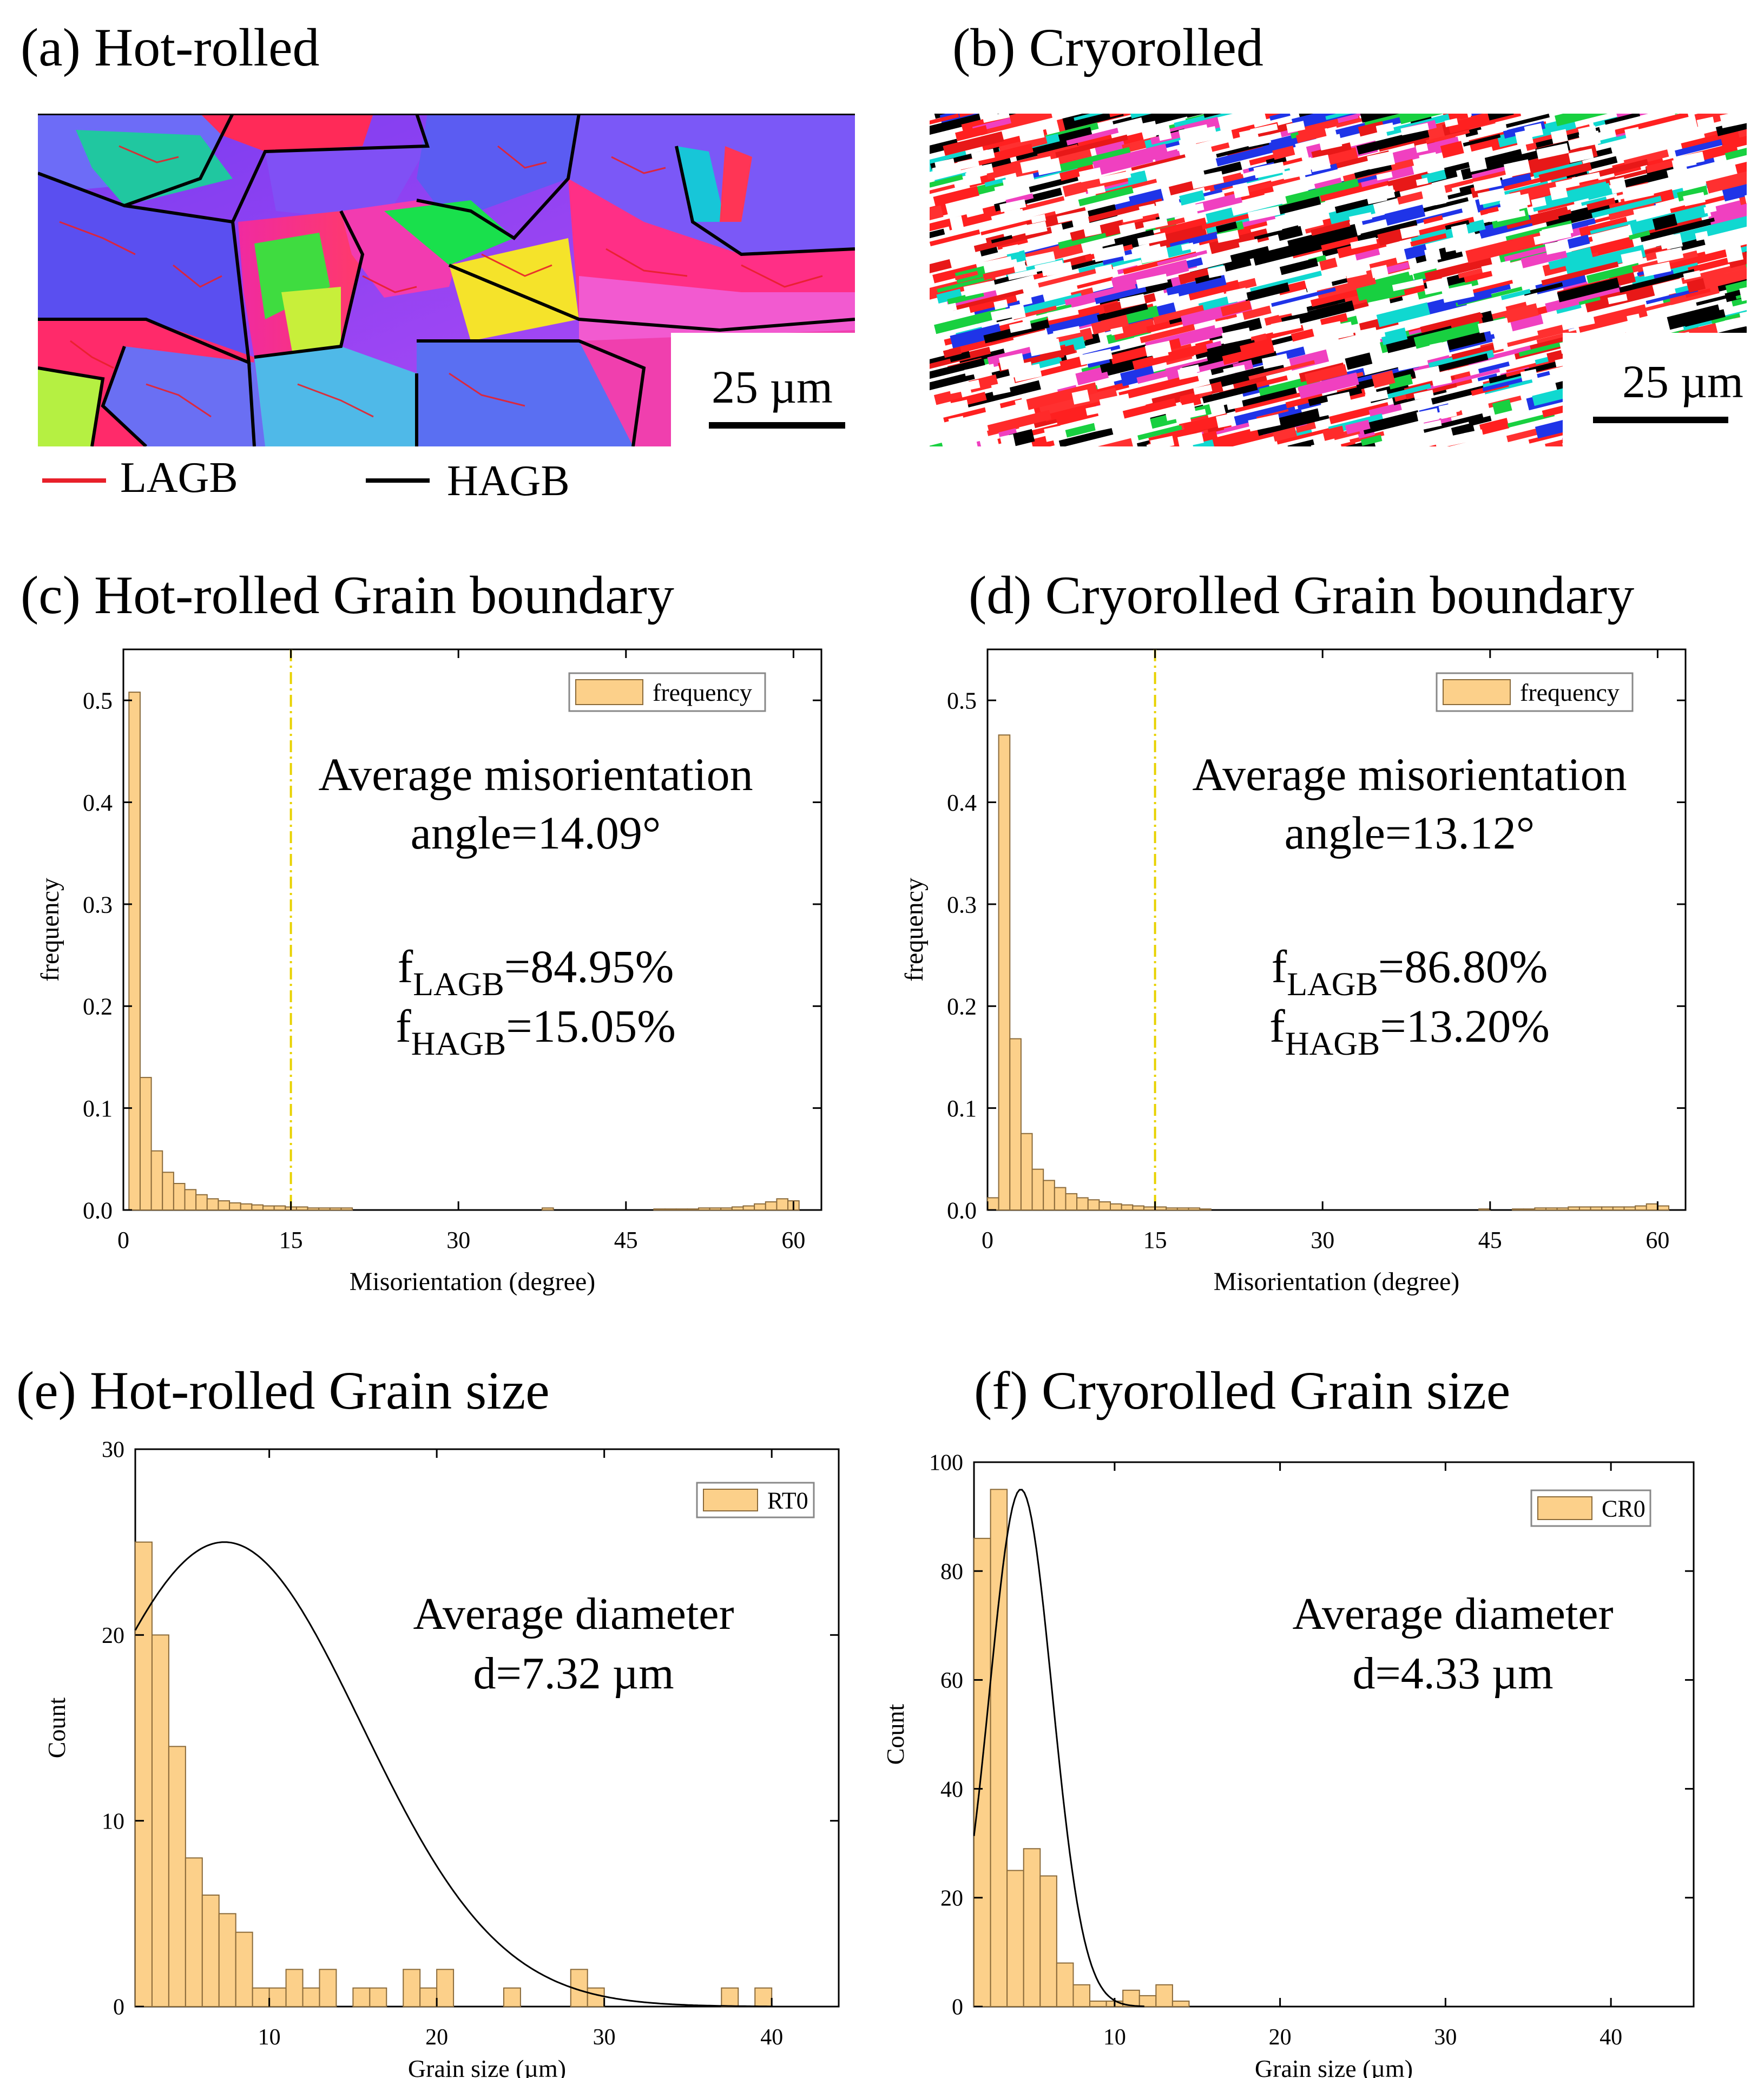 This screenshot has height=2078, width=1764. Describe the element at coordinates (487, 2066) in the screenshot. I see `x-axis-label: Grain size (µm)` at that location.